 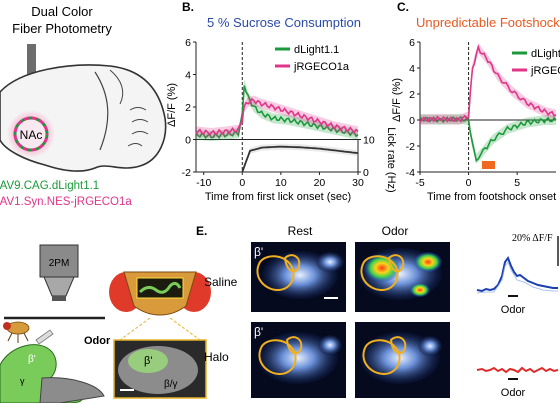 What do you see at coordinates (278, 197) in the screenshot?
I see `panel-b-xlabel: Time from first lick onset (sec)` at bounding box center [278, 197].